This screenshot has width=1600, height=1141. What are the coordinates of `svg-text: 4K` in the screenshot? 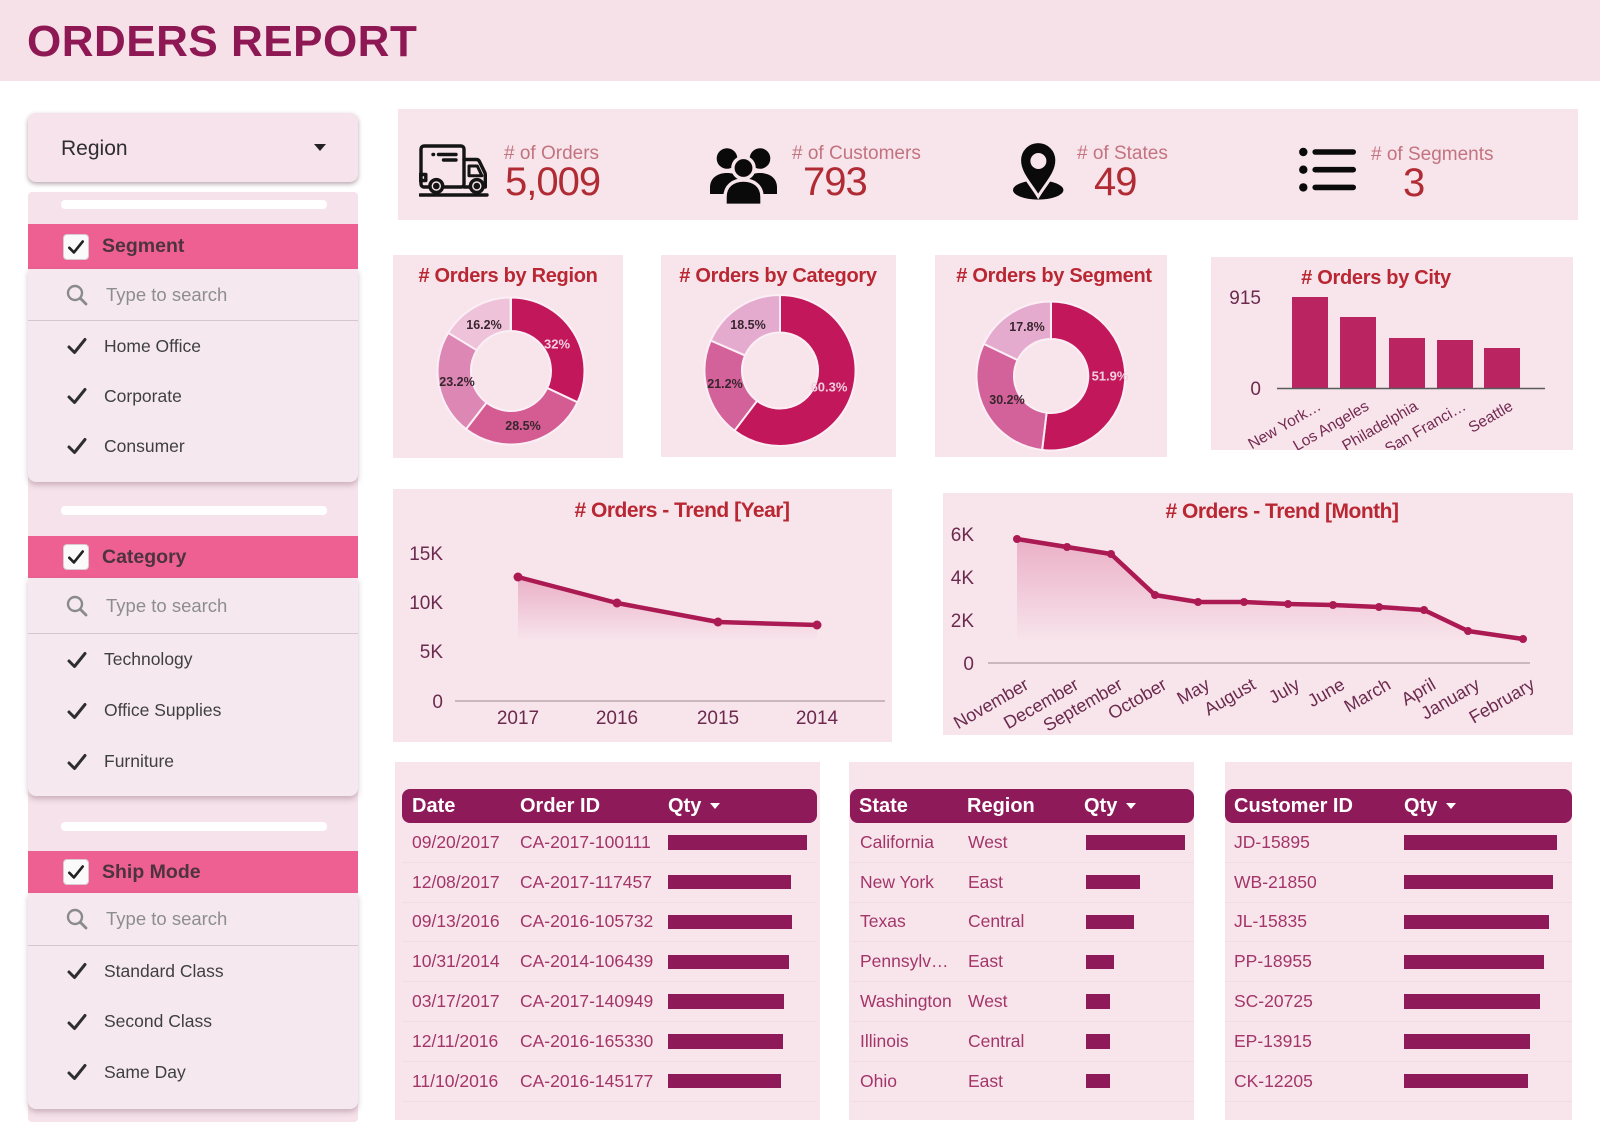 It's located at (963, 578).